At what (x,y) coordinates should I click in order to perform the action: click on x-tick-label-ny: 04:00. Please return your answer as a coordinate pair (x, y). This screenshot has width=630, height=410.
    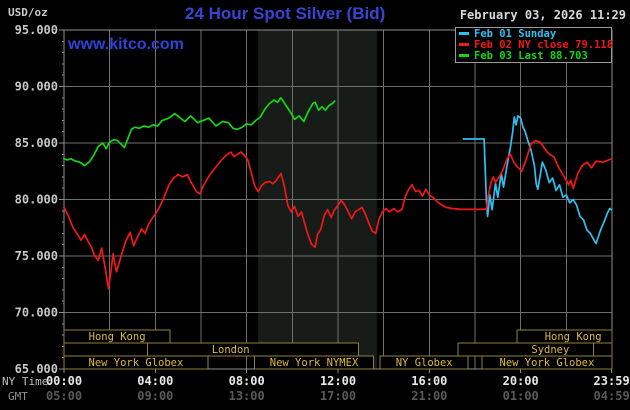
    Looking at the image, I should click on (155, 381).